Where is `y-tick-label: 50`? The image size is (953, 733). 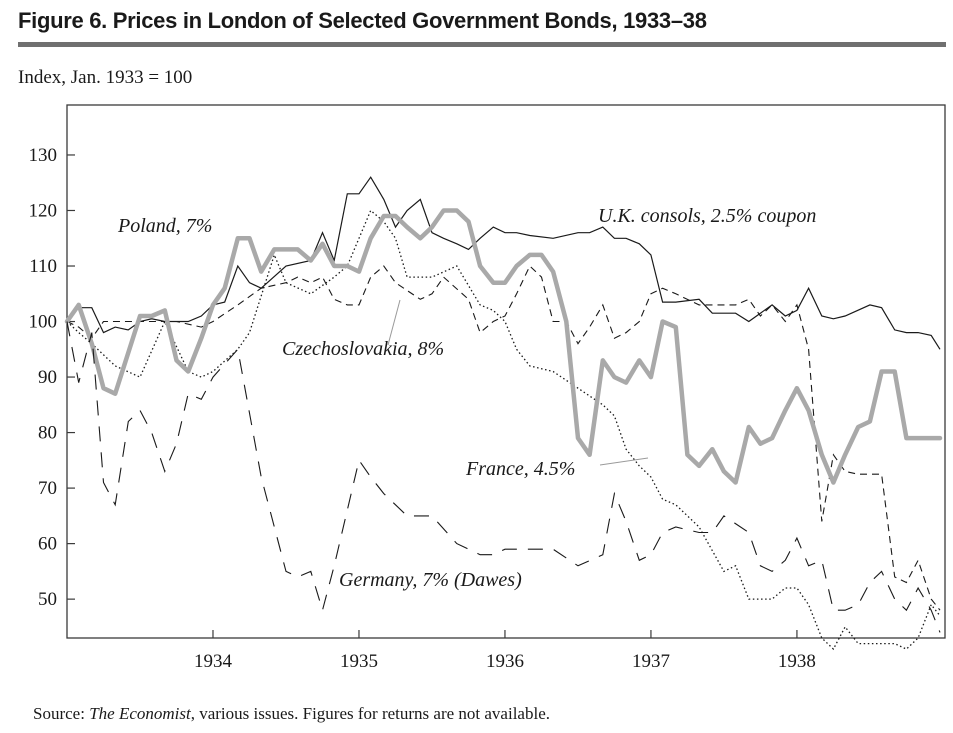
y-tick-label: 50 is located at coordinates (47, 599).